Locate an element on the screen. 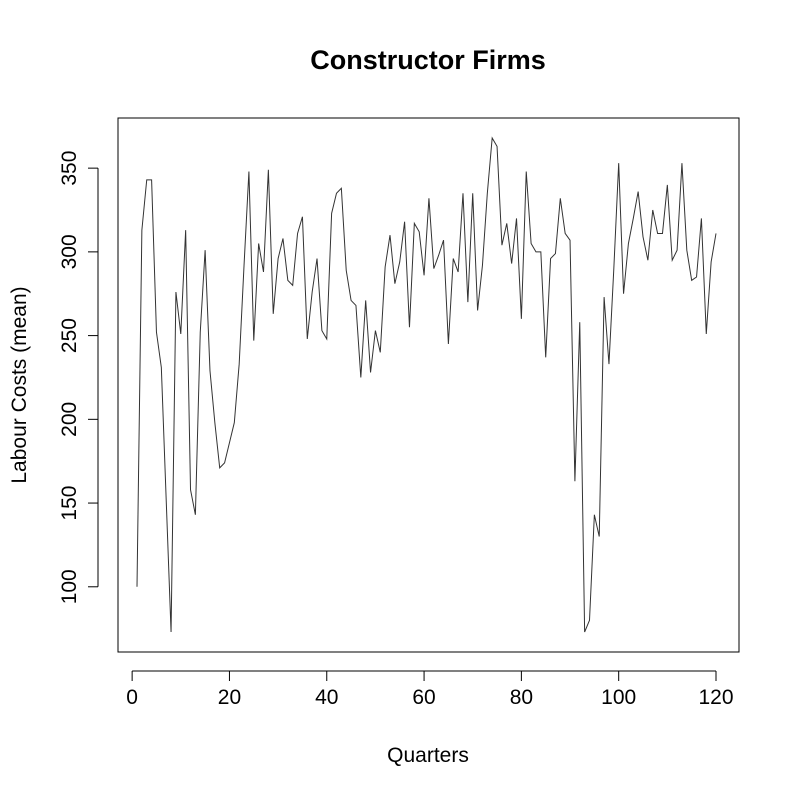 This screenshot has width=800, height=800. y-tick-label: 100 is located at coordinates (69, 586).